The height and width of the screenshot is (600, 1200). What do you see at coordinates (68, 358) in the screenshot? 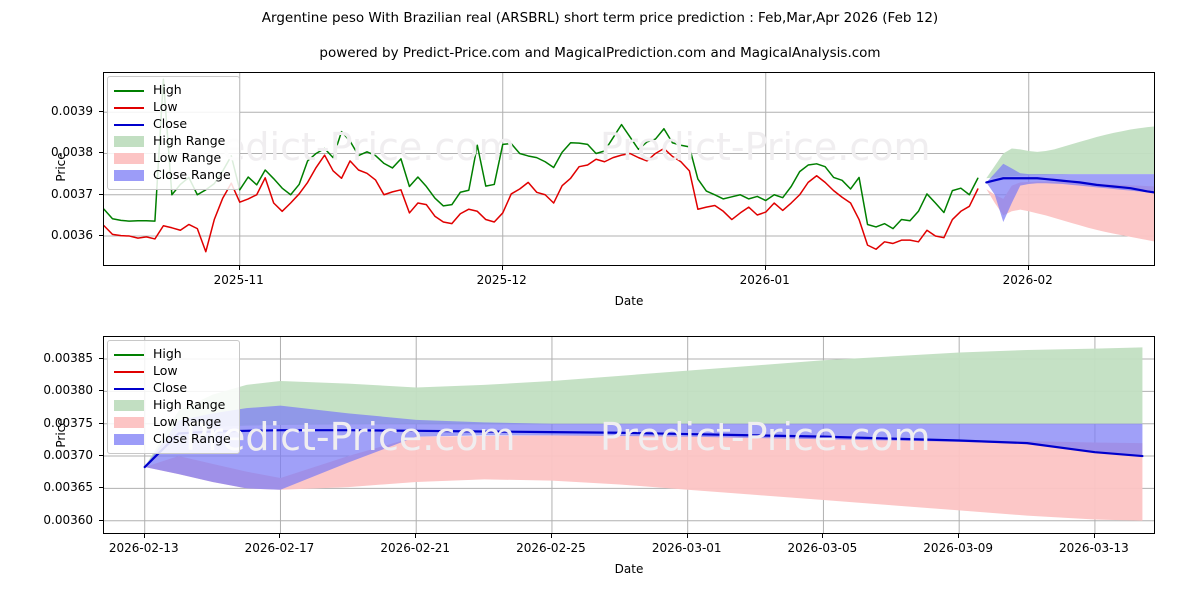
I see `y-tick-label: 0.00385` at bounding box center [68, 358].